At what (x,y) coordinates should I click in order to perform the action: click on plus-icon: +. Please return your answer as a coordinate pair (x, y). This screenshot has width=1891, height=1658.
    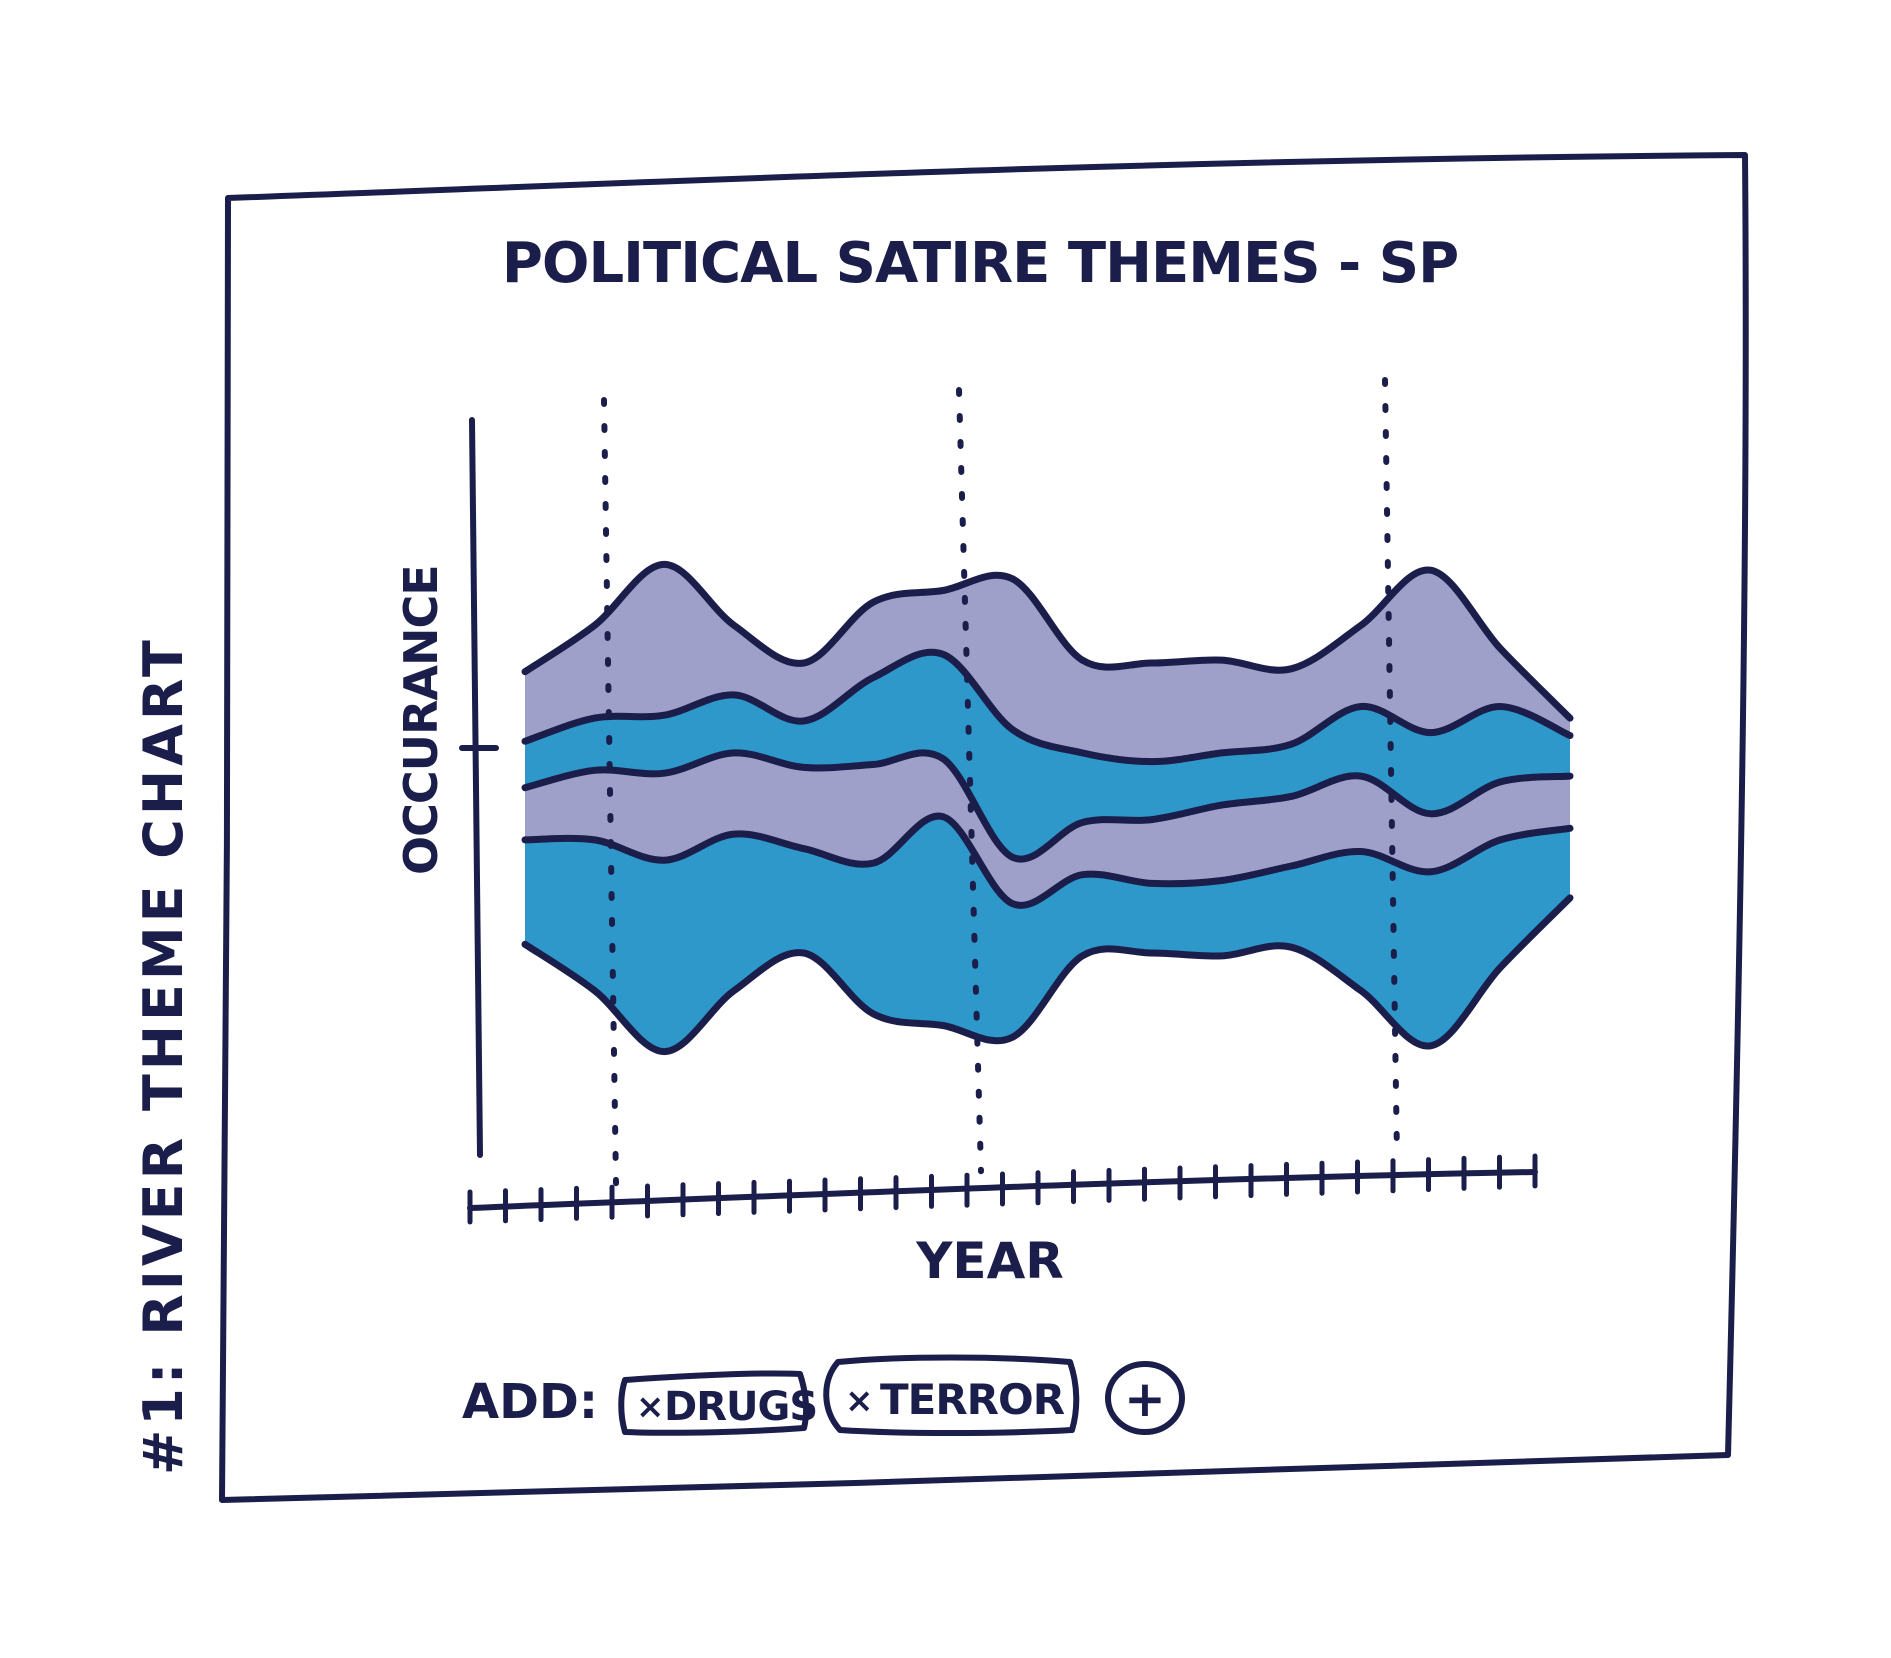
    Looking at the image, I should click on (1145, 1399).